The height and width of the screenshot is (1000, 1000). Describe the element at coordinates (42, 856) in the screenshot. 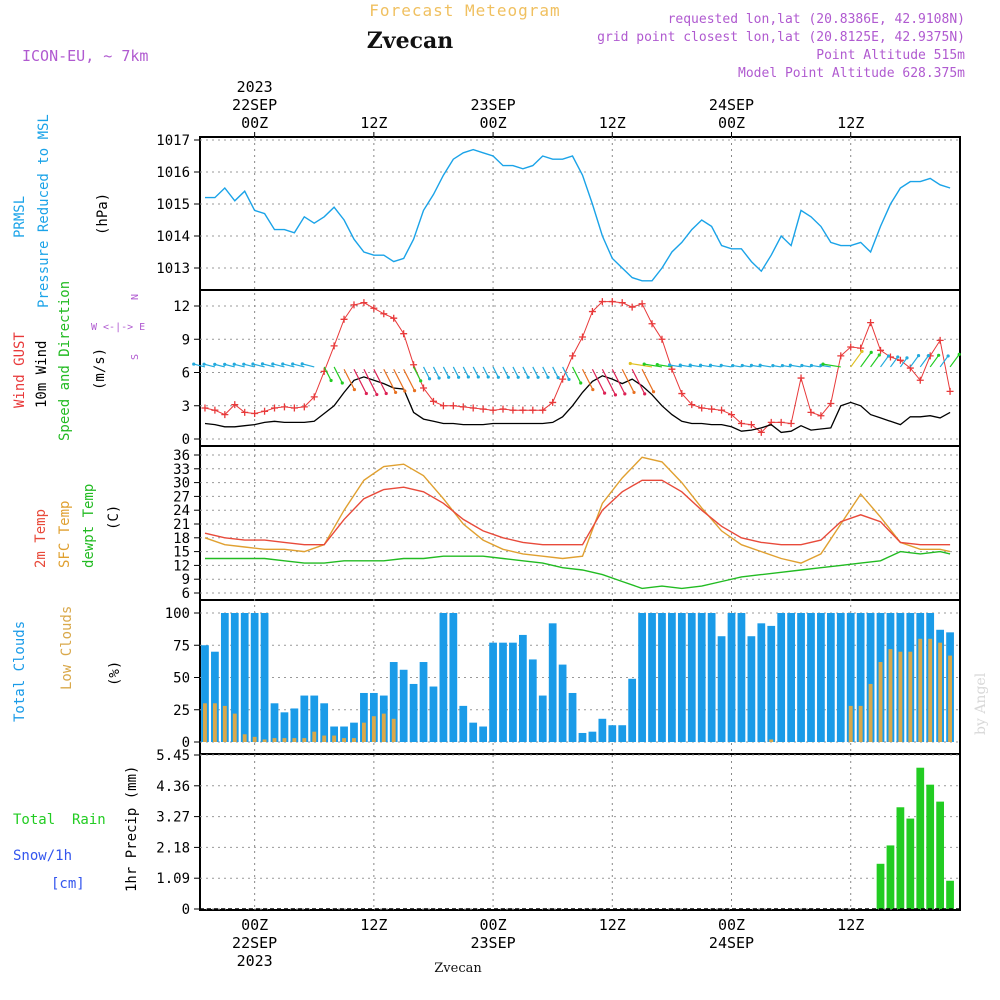

I see `precip-snow-label: Snow/1h` at that location.